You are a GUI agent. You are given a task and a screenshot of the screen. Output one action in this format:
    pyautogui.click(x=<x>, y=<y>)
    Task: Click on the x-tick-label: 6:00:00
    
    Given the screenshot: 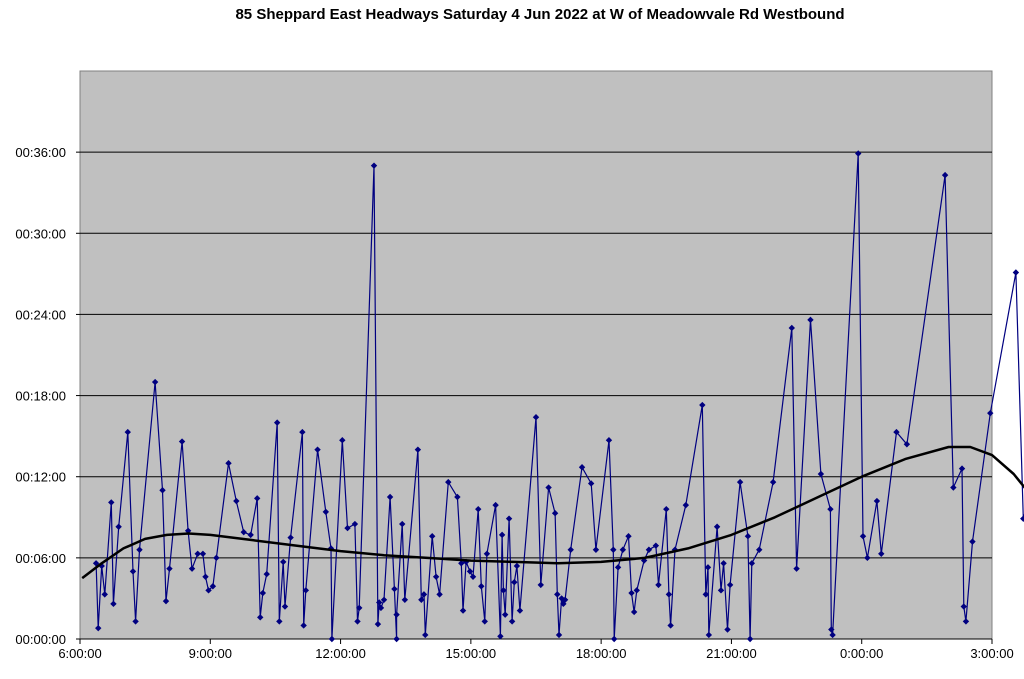 What is the action you would take?
    pyautogui.click(x=79, y=653)
    